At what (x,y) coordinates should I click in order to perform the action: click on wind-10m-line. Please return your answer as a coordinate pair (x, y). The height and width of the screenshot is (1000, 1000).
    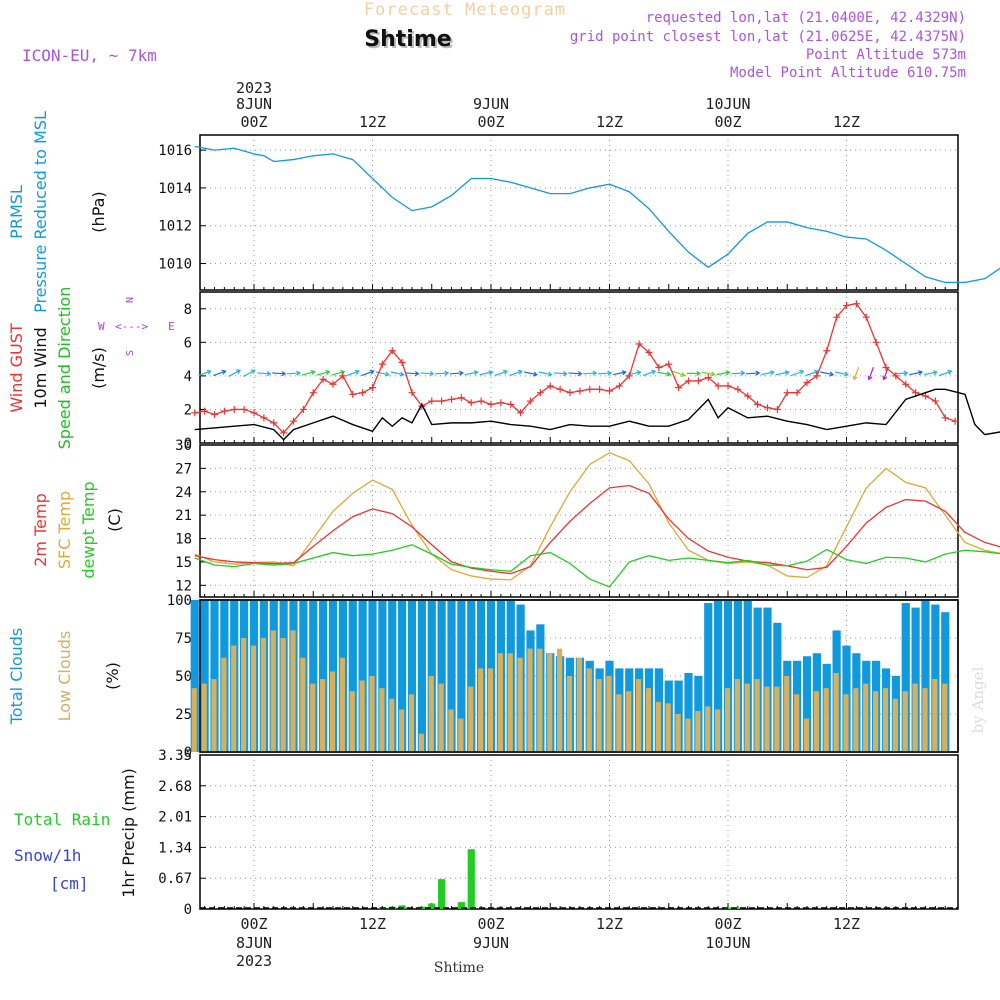
    Looking at the image, I should click on (597, 414).